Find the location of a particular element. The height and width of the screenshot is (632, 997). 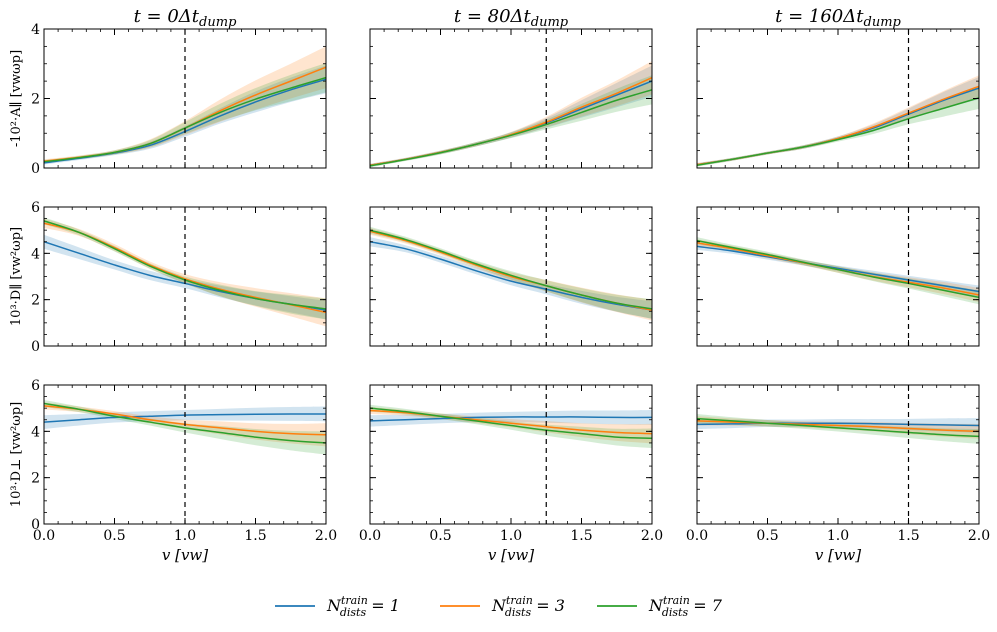

column-title: t = 0Δtdump is located at coordinates (185, 18).